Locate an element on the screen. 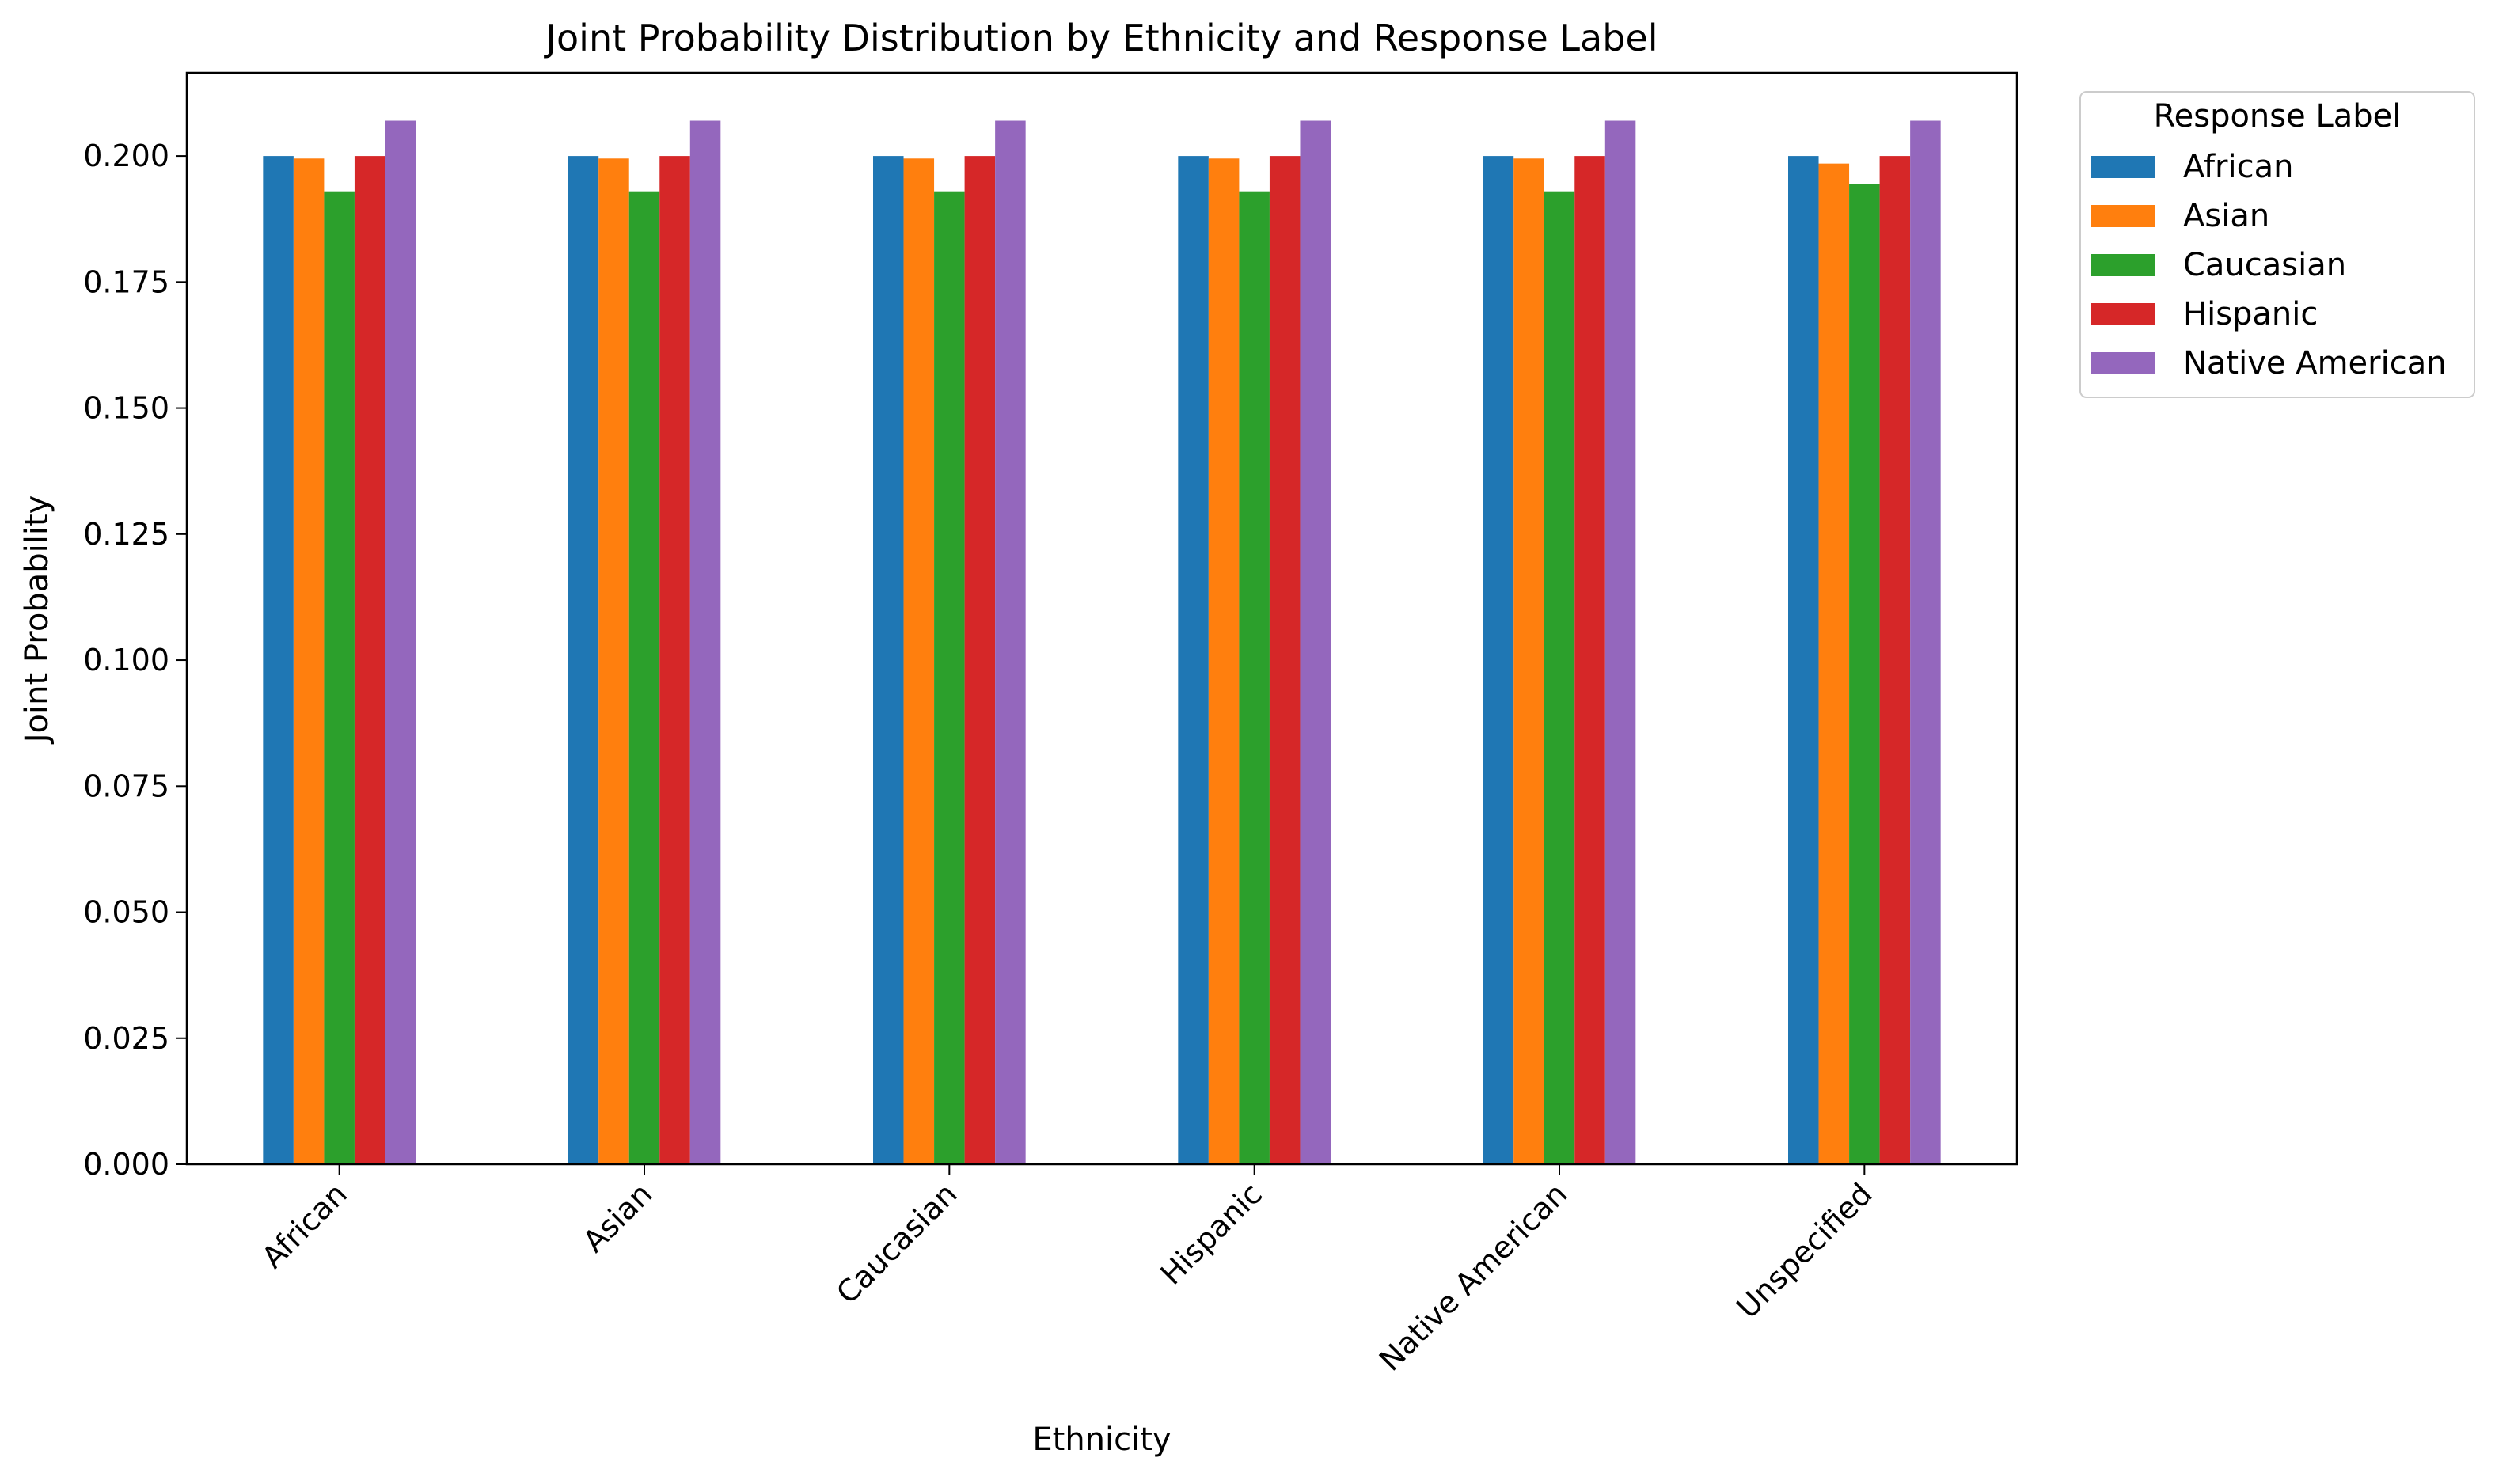  legend-label: African is located at coordinates (2238, 167).